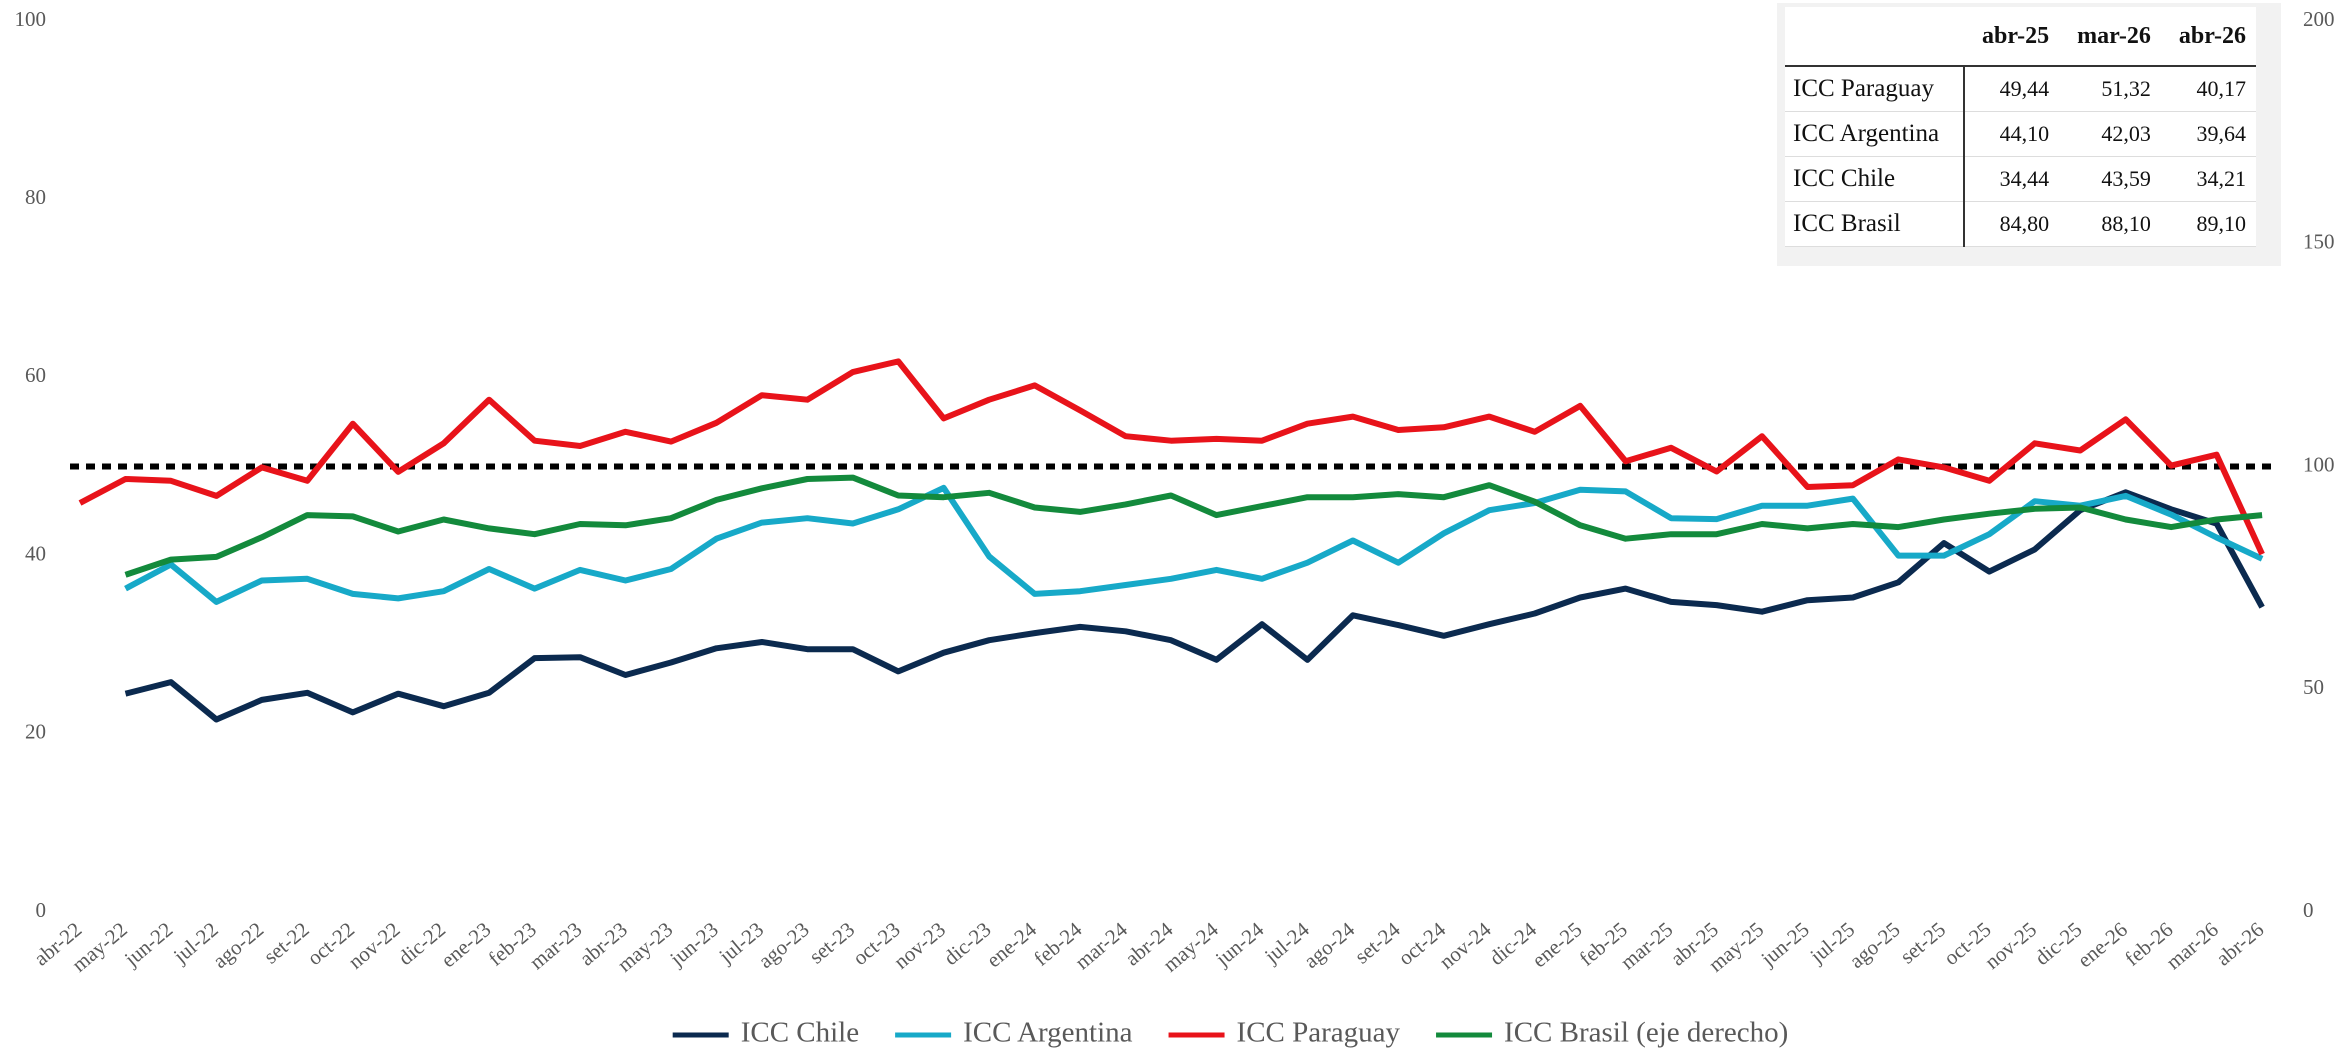  What do you see at coordinates (2313, 687) in the screenshot?
I see `y2-tick-label: 50` at bounding box center [2313, 687].